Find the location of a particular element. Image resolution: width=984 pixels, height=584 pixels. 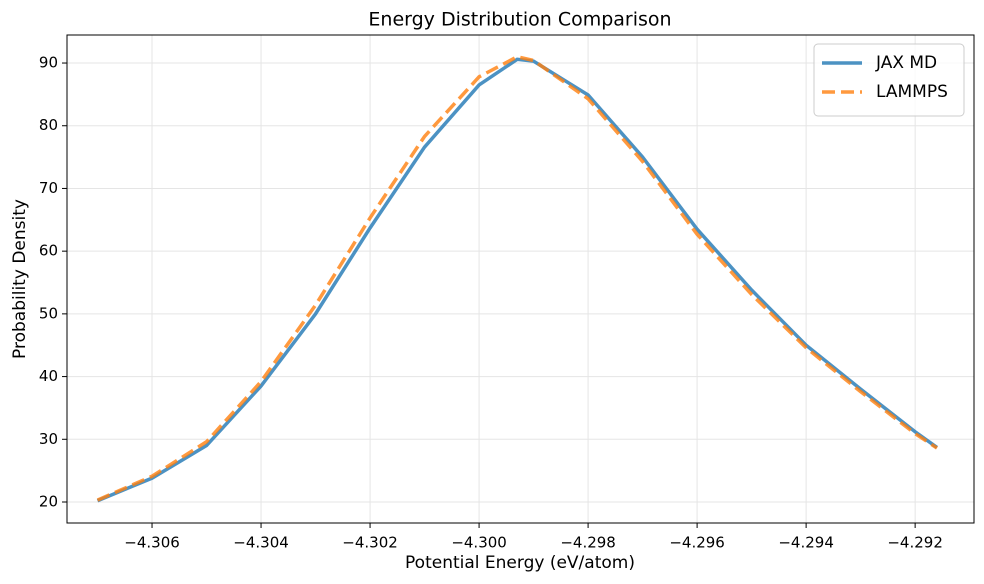

x-tick-label: −4.292 is located at coordinates (915, 543).